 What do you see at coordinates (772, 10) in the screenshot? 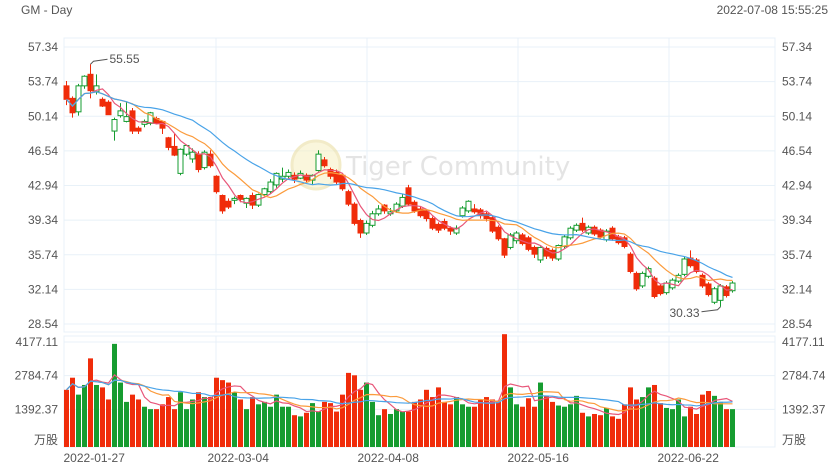
I see `timestamp: 2022-07-08 15:55:25` at bounding box center [772, 10].